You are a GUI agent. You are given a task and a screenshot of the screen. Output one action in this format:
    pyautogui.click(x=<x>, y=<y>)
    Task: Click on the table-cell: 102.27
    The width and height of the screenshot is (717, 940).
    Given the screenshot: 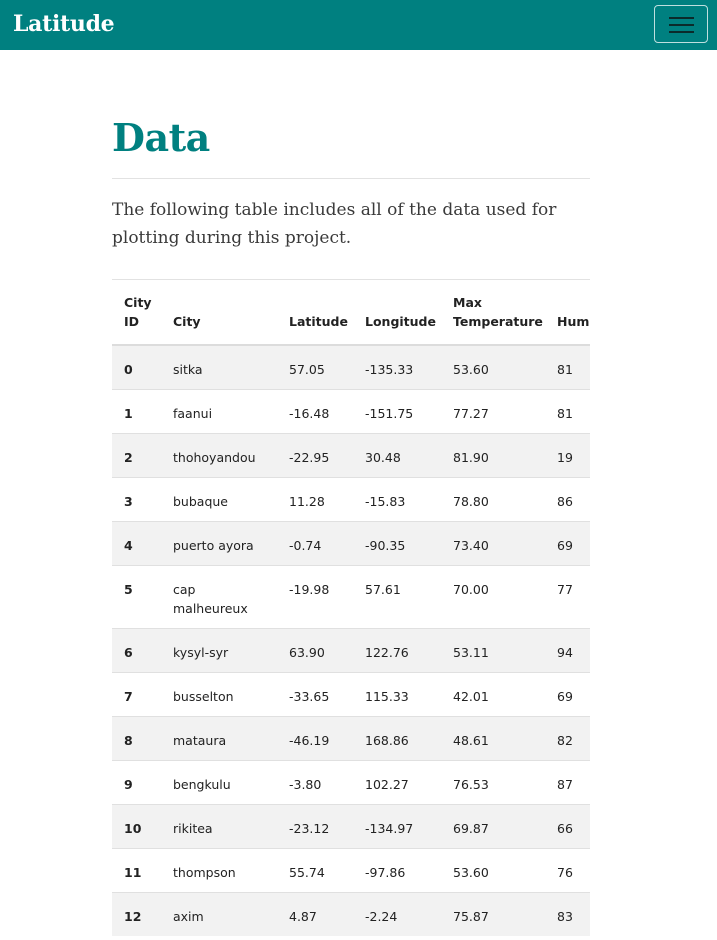 What is the action you would take?
    pyautogui.click(x=397, y=782)
    